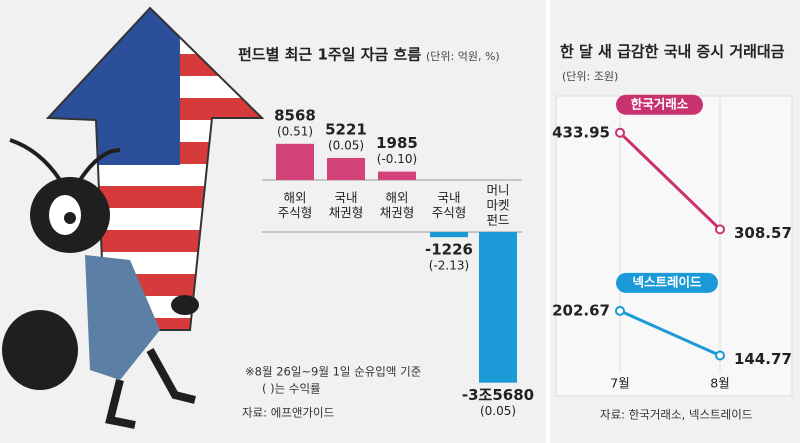 The width and height of the screenshot is (800, 443). Describe the element at coordinates (333, 372) in the screenshot. I see `note: ※8월 26일~9월 1일 순유입액 기준` at that location.